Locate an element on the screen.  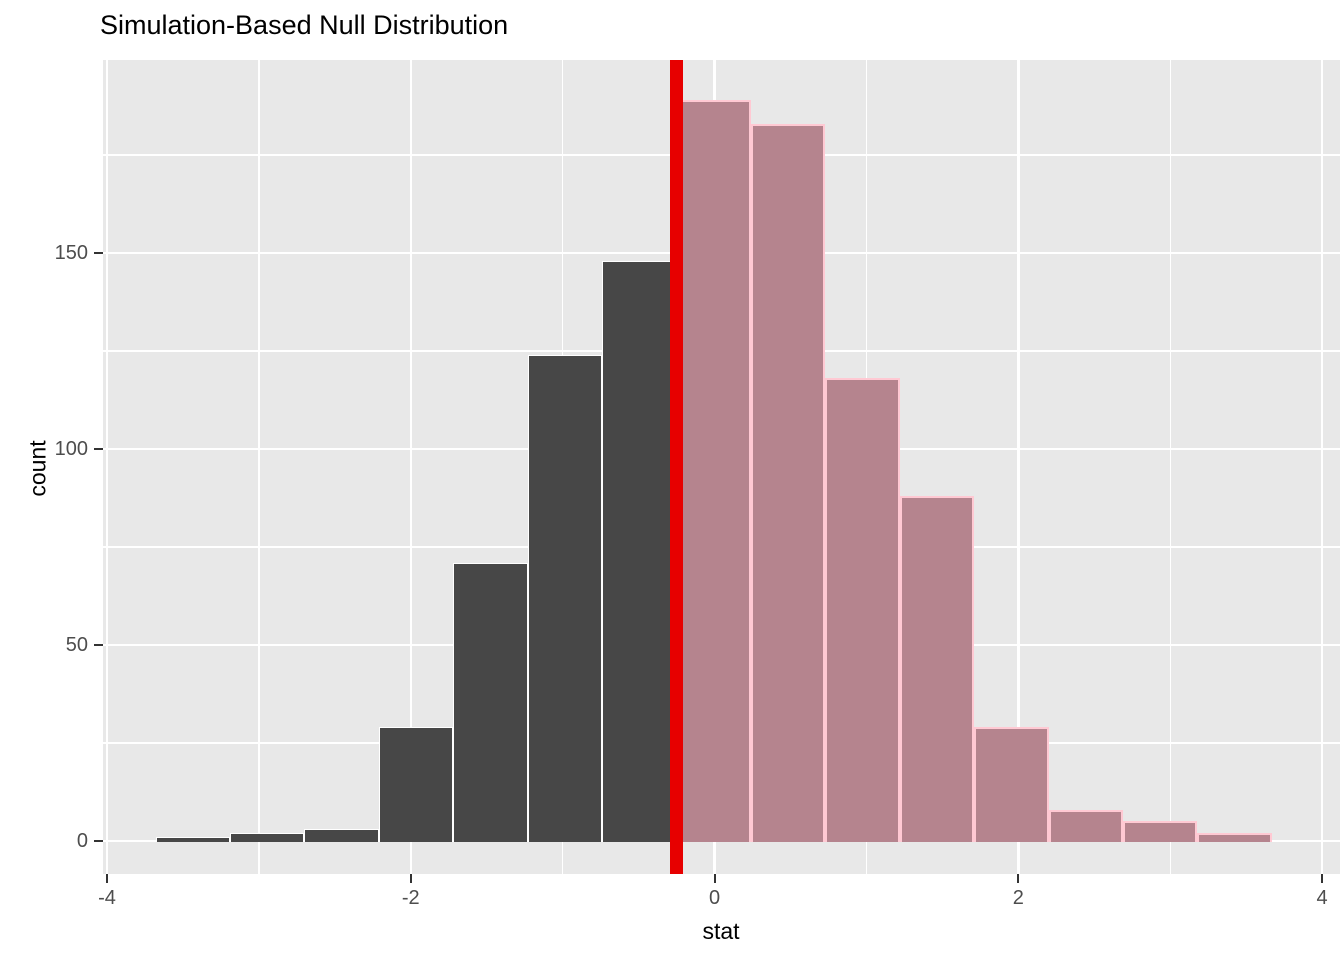
y-tick-label: 150 is located at coordinates (71, 253).